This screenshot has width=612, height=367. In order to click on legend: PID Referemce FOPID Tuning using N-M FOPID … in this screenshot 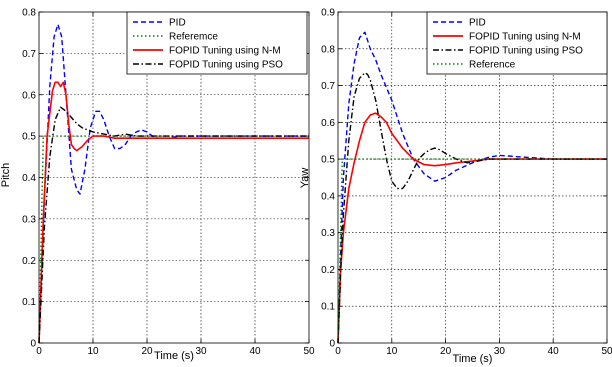, I will do `click(217, 43)`.